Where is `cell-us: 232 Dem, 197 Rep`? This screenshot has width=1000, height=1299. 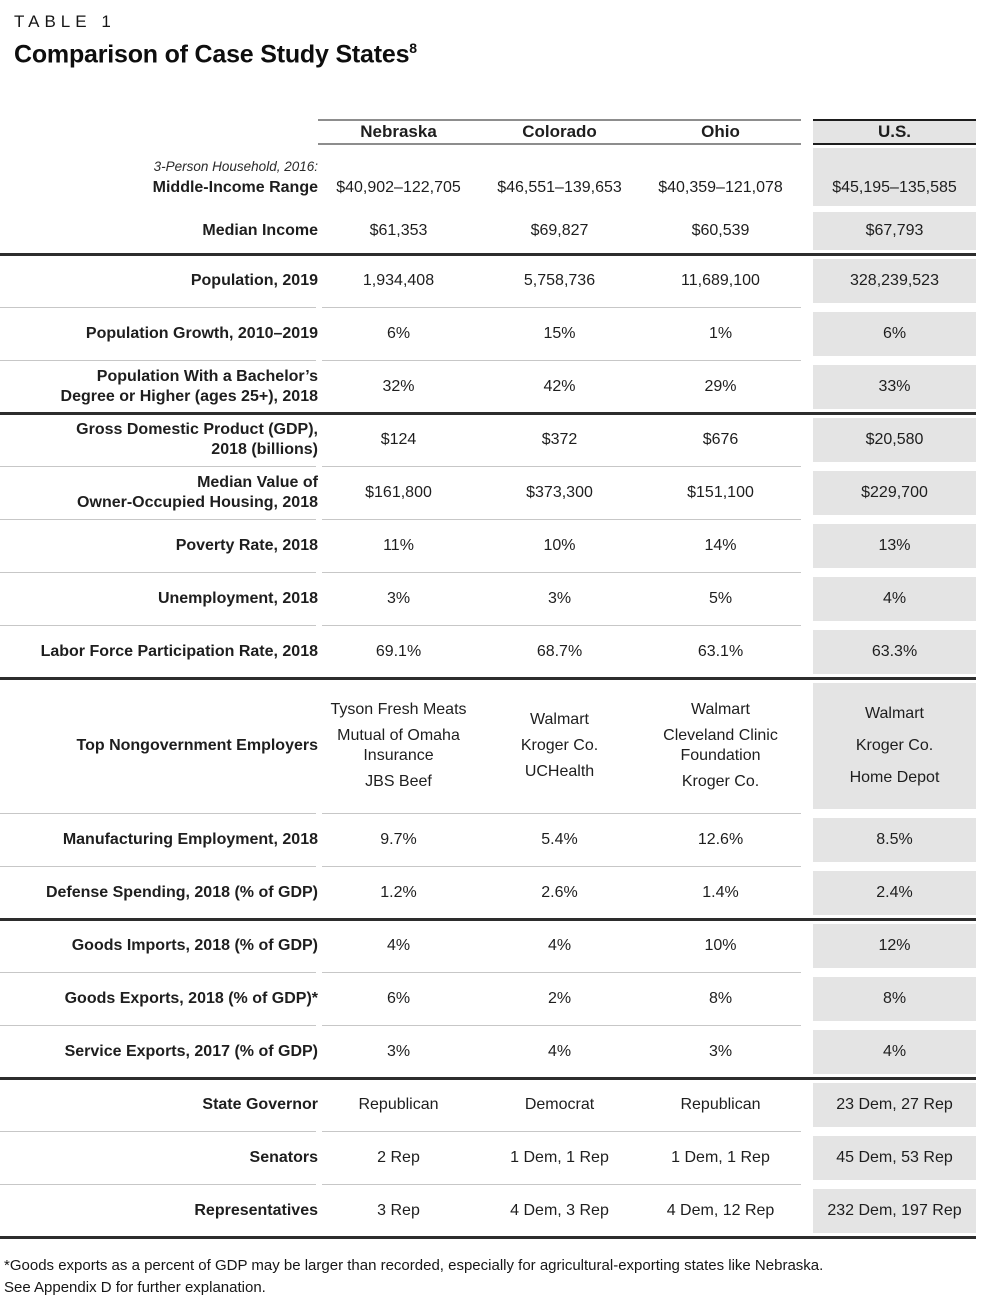
cell-us: 232 Dem, 197 Rep is located at coordinates (894, 1211).